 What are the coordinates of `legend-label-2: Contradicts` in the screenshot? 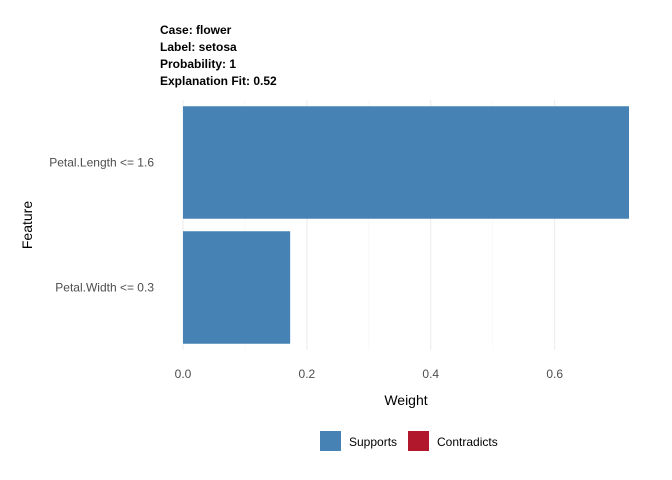 It's located at (467, 442).